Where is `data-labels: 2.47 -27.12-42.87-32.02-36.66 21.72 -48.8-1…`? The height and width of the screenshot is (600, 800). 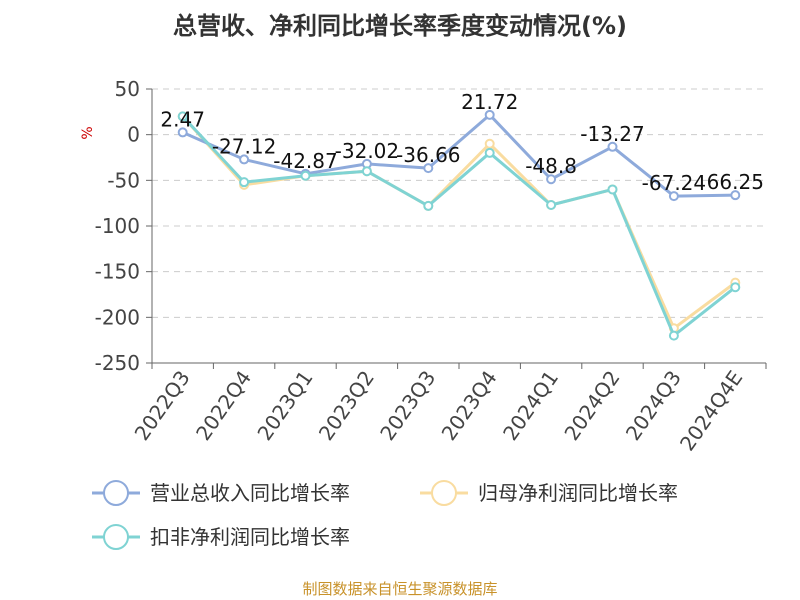
data-labels: 2.47 -27.12-42.87-32.02-36.66 21.72 -48.8-1… is located at coordinates (461, 142).